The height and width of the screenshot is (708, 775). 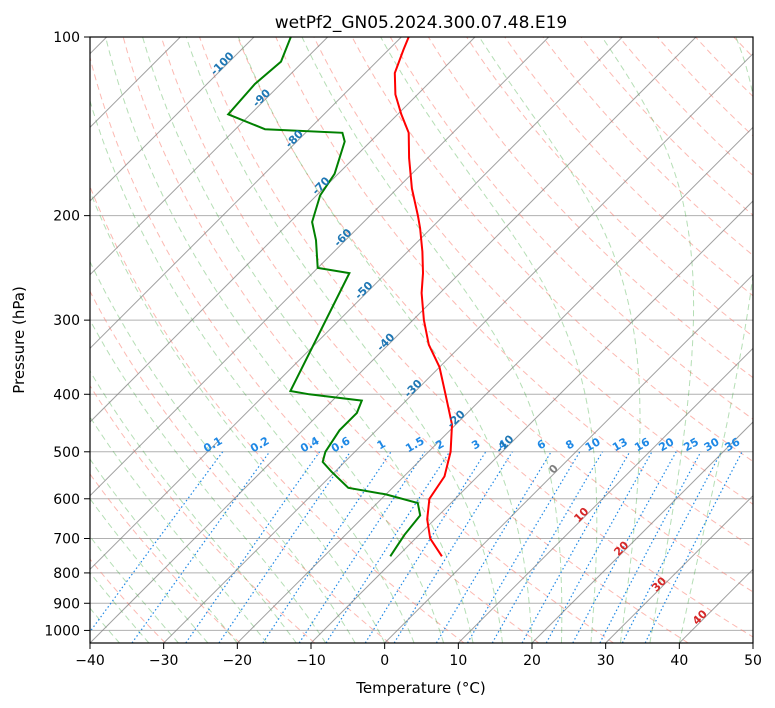 What do you see at coordinates (66, 453) in the screenshot?
I see `y-tick-label: 500` at bounding box center [66, 453].